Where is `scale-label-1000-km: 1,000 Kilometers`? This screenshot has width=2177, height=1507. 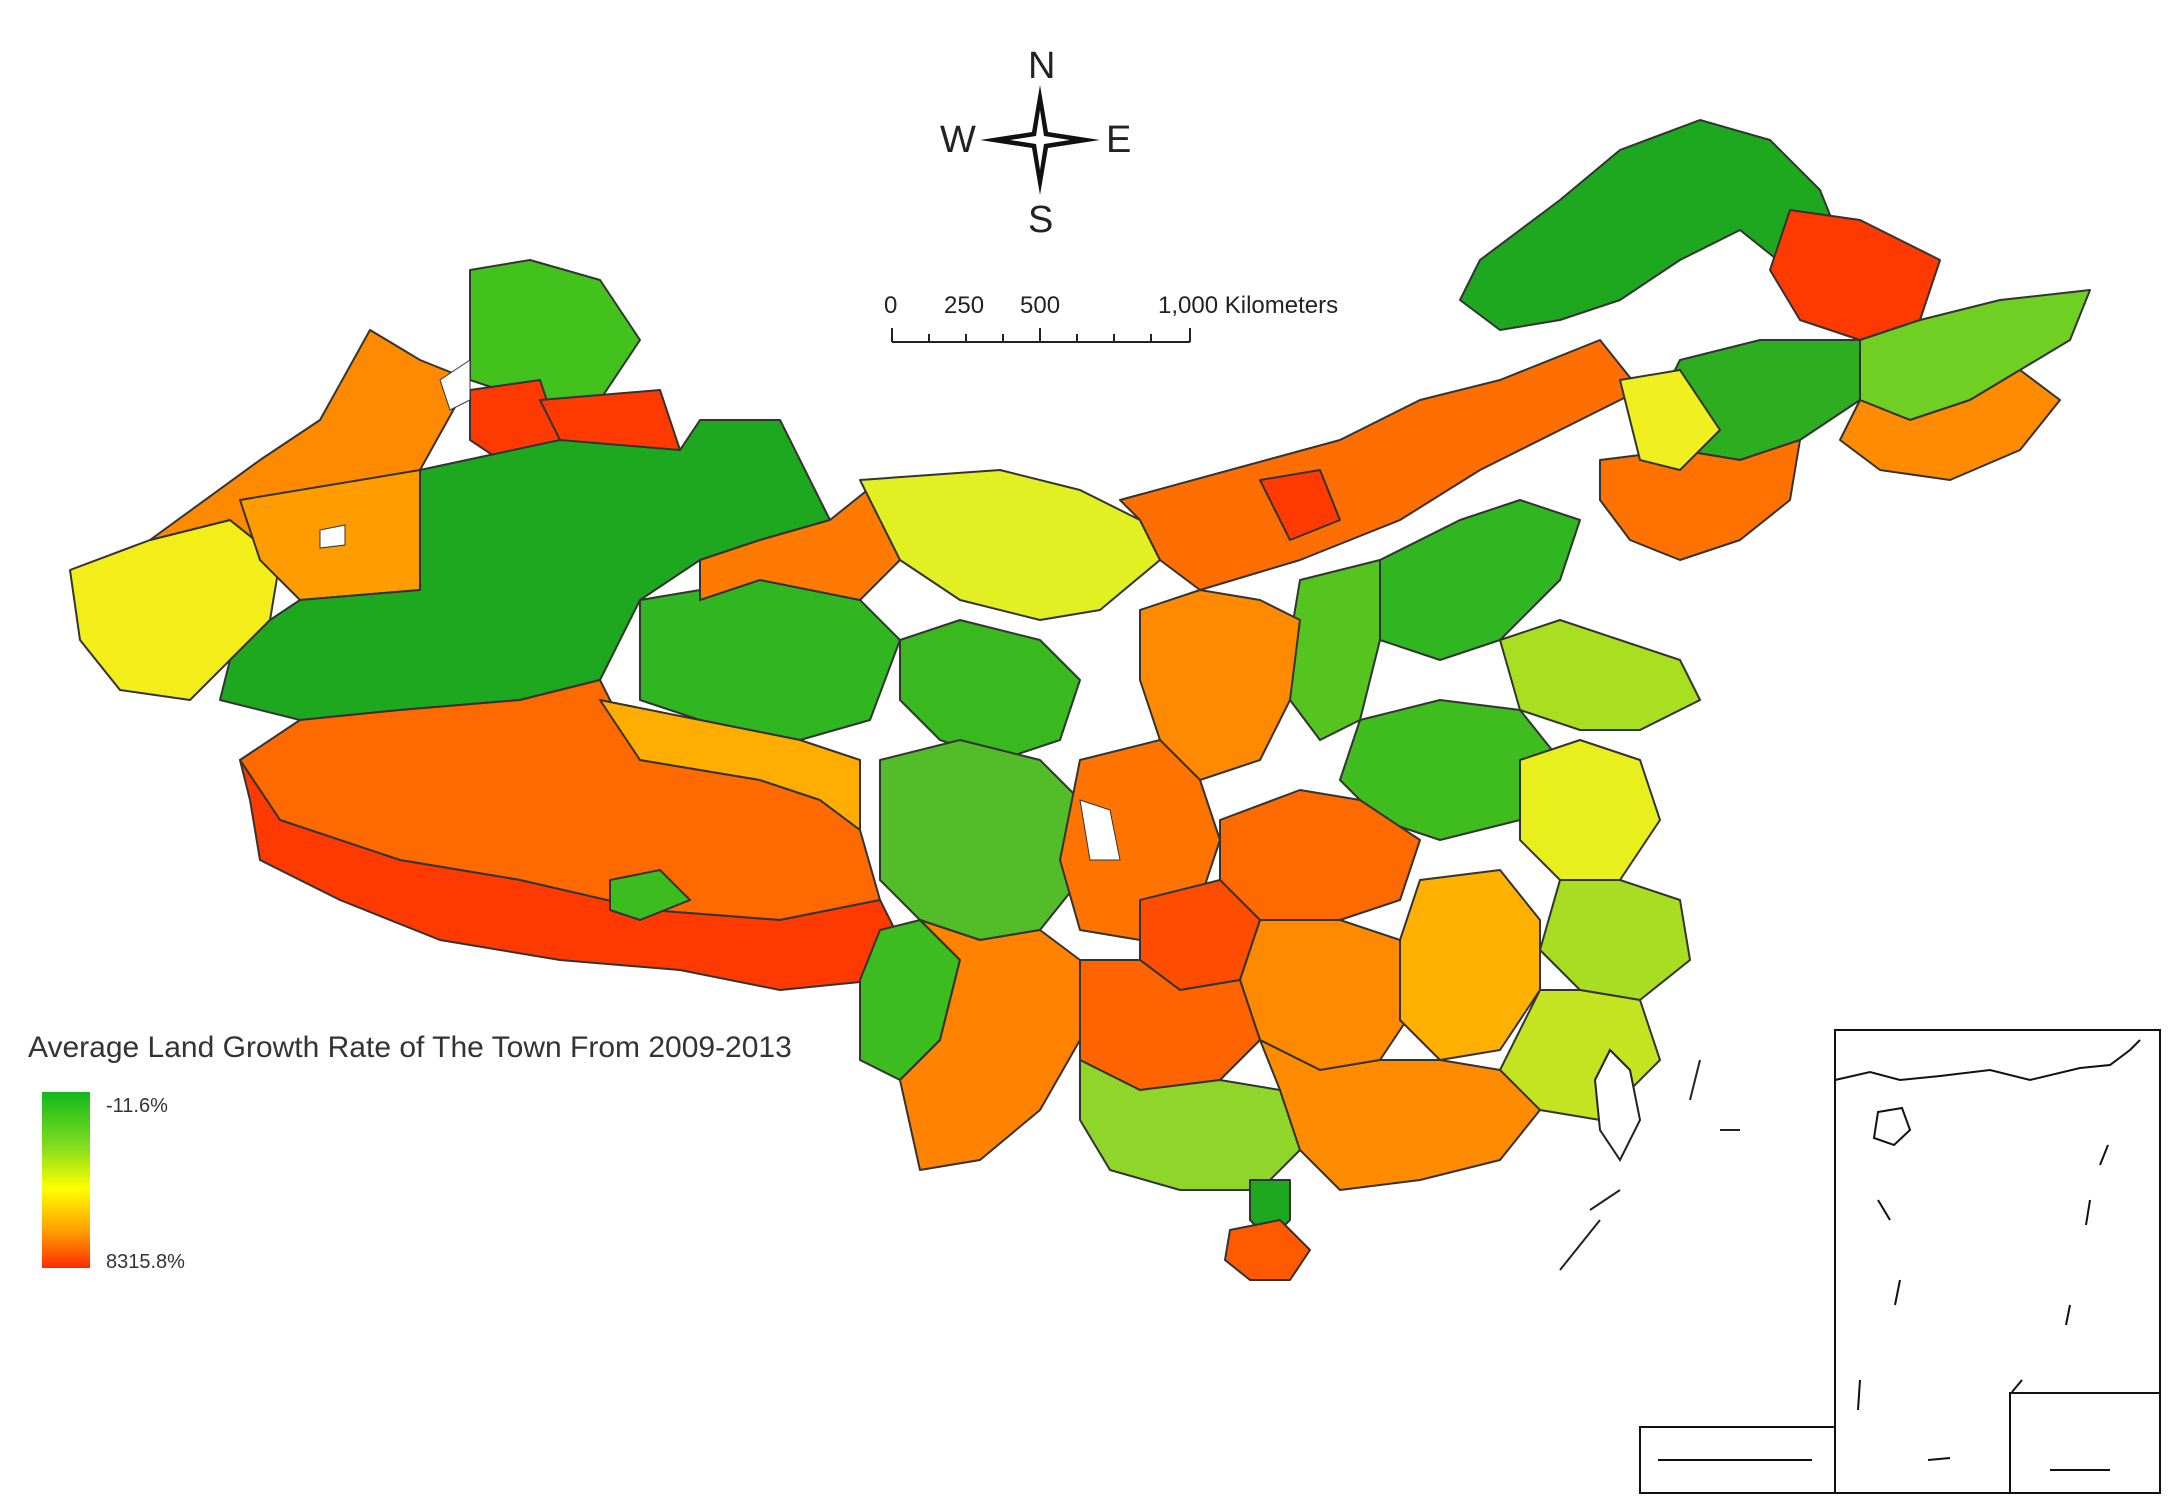 scale-label-1000-km: 1,000 Kilometers is located at coordinates (1248, 305).